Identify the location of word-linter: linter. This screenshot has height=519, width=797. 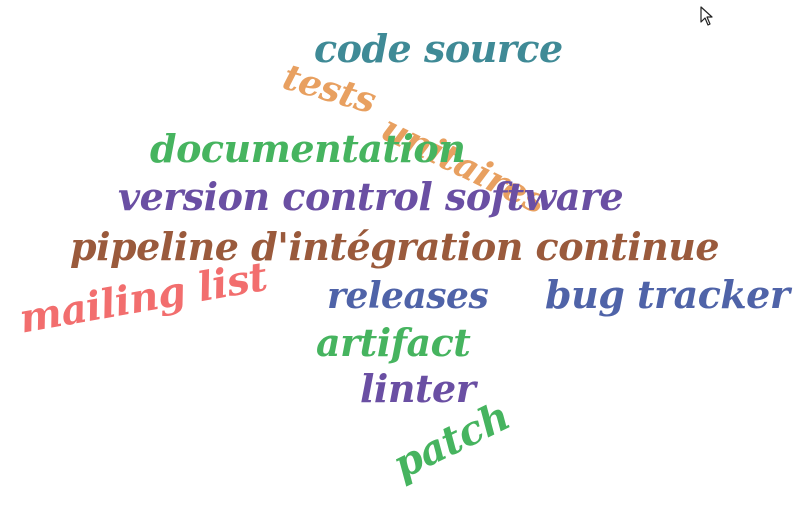
(418, 388).